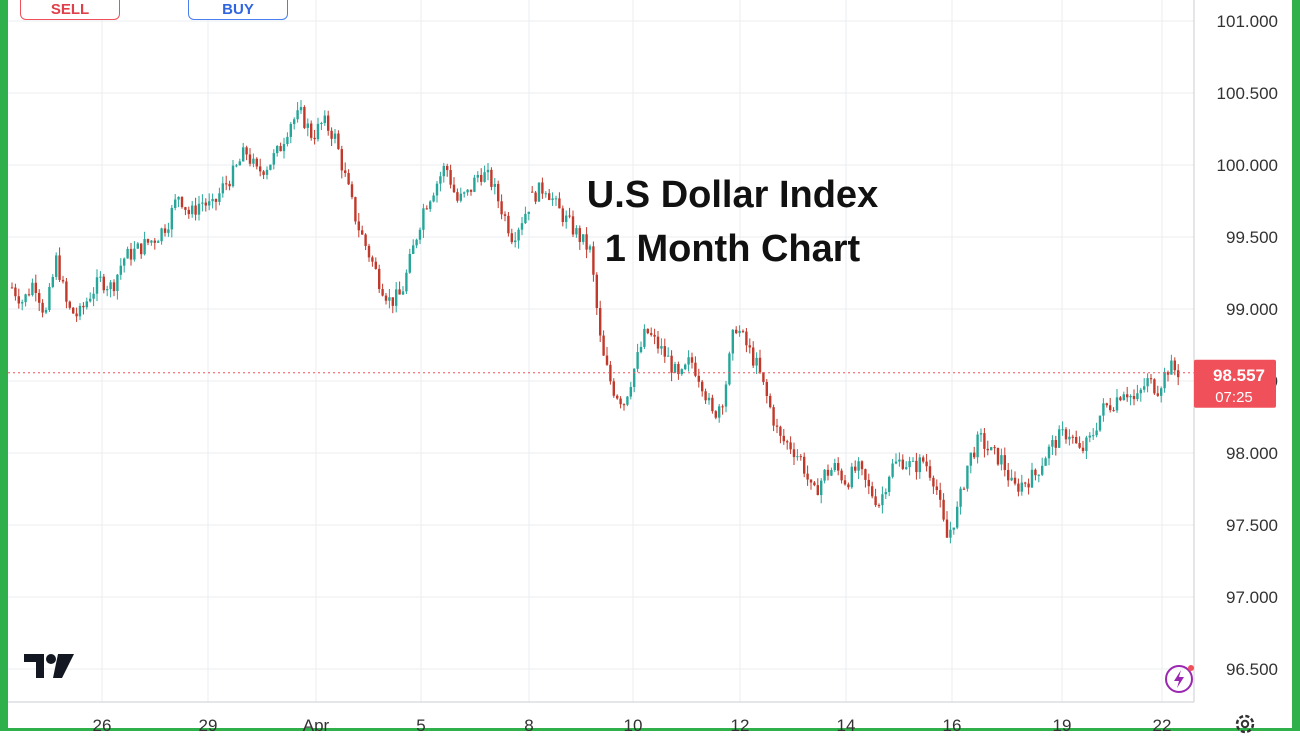  Describe the element at coordinates (732, 222) in the screenshot. I see `chart-annotation: U.S Dollar Index 1 Month Chart` at that location.